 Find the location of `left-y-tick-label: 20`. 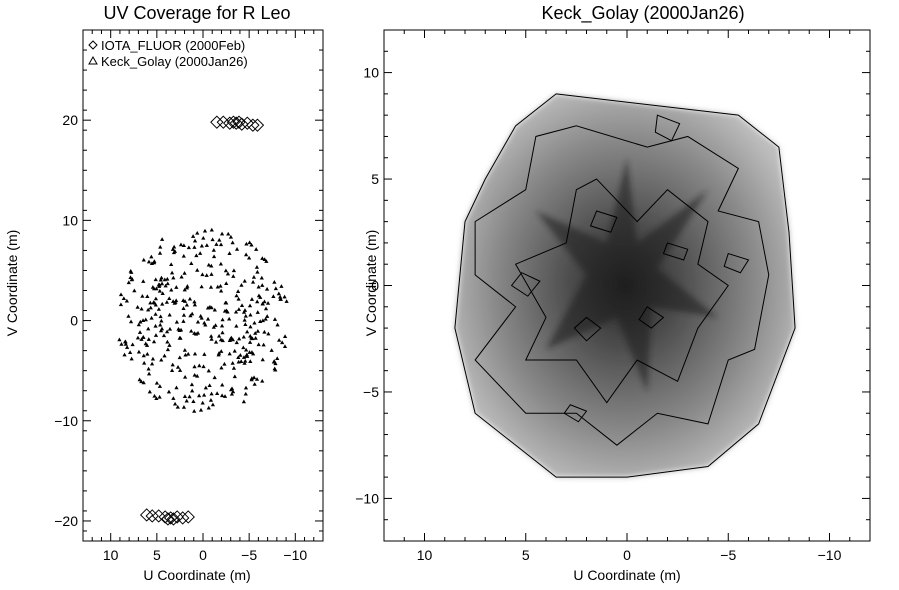

left-y-tick-label: 20 is located at coordinates (70, 120).